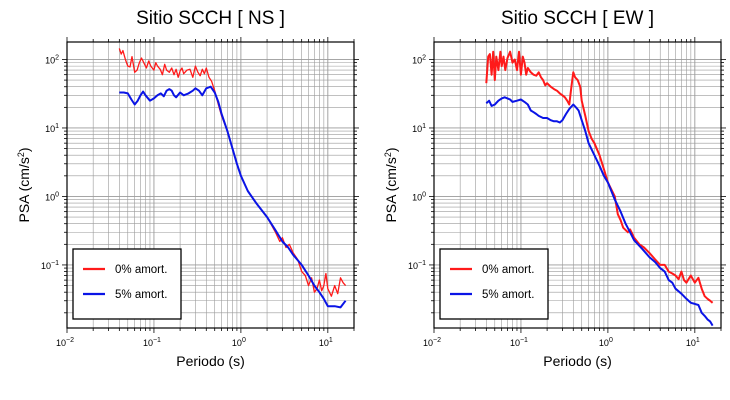 The width and height of the screenshot is (730, 400). What do you see at coordinates (577, 18) in the screenshot?
I see `chart-title: Sitio SCCH [ EW ]` at bounding box center [577, 18].